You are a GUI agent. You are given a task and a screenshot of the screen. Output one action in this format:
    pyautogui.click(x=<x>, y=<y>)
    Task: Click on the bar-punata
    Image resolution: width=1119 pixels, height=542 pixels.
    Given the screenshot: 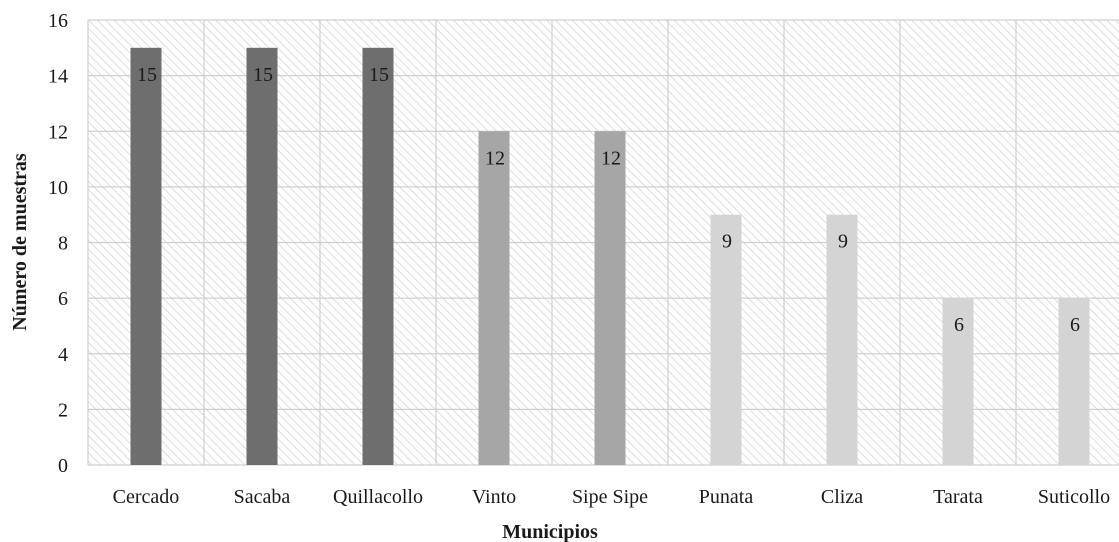 What is the action you would take?
    pyautogui.click(x=726, y=339)
    